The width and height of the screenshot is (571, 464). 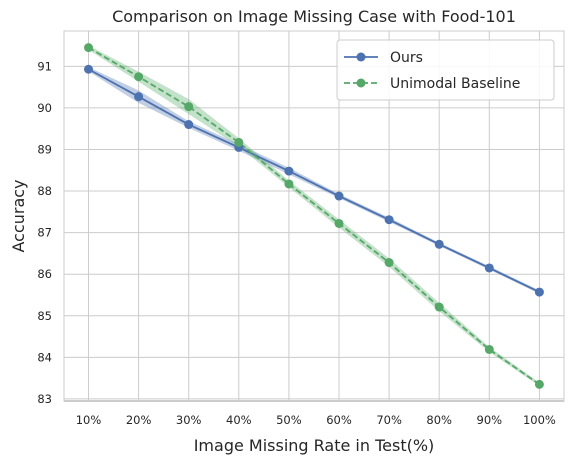 What do you see at coordinates (44, 316) in the screenshot?
I see `y-tick-label: 85` at bounding box center [44, 316].